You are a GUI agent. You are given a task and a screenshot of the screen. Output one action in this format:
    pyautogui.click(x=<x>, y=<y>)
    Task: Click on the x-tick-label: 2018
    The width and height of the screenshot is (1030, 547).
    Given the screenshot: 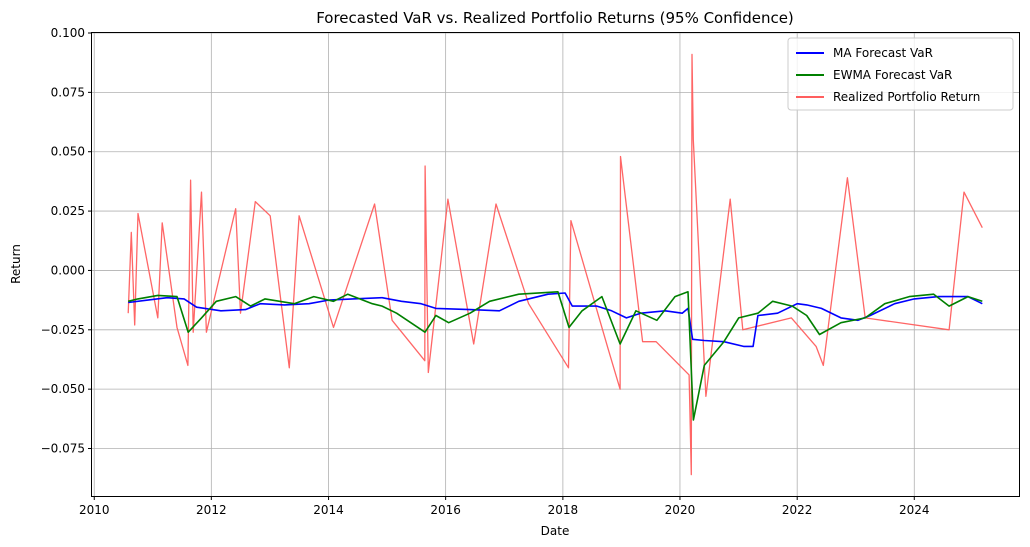 What is the action you would take?
    pyautogui.click(x=563, y=510)
    